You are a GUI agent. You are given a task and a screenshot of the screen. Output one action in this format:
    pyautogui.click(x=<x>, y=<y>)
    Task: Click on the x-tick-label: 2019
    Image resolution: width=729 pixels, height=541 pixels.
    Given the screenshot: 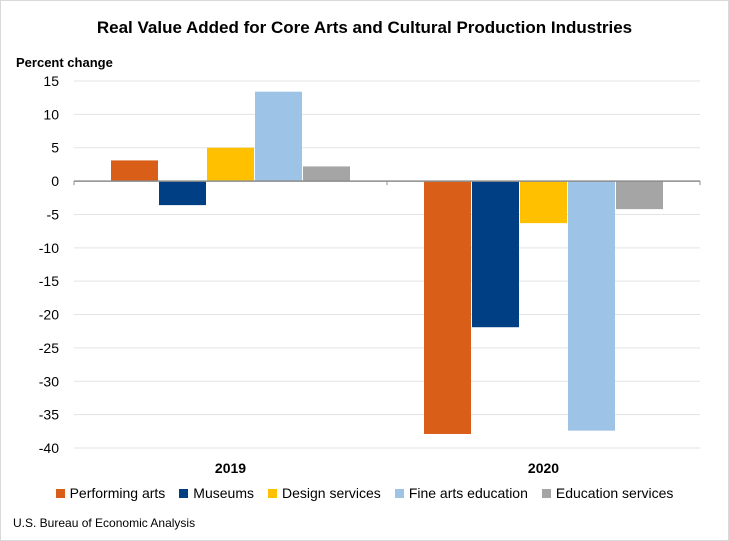 What is the action you would take?
    pyautogui.click(x=230, y=468)
    